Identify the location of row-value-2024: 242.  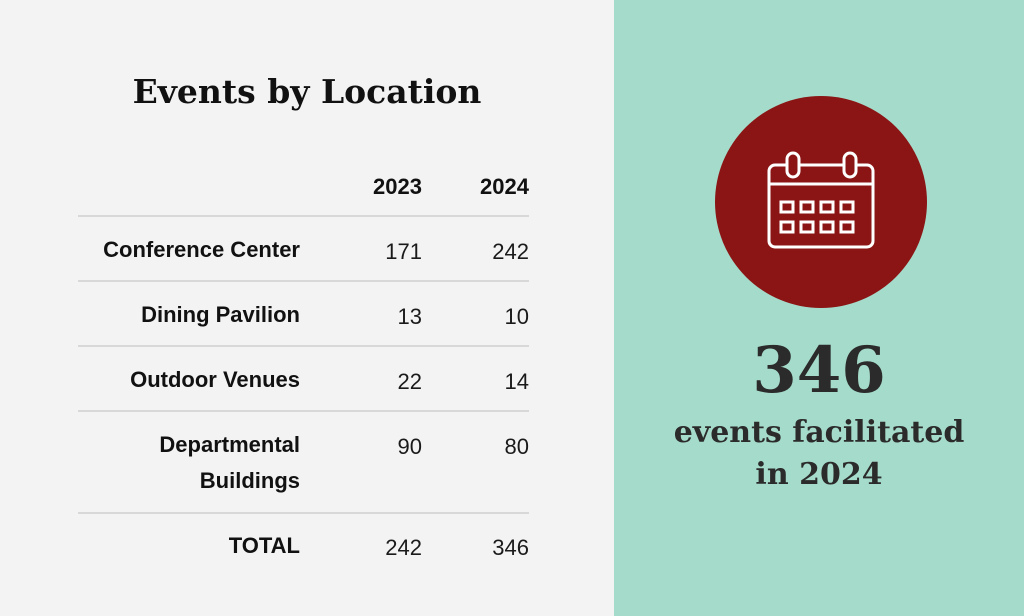
(510, 251).